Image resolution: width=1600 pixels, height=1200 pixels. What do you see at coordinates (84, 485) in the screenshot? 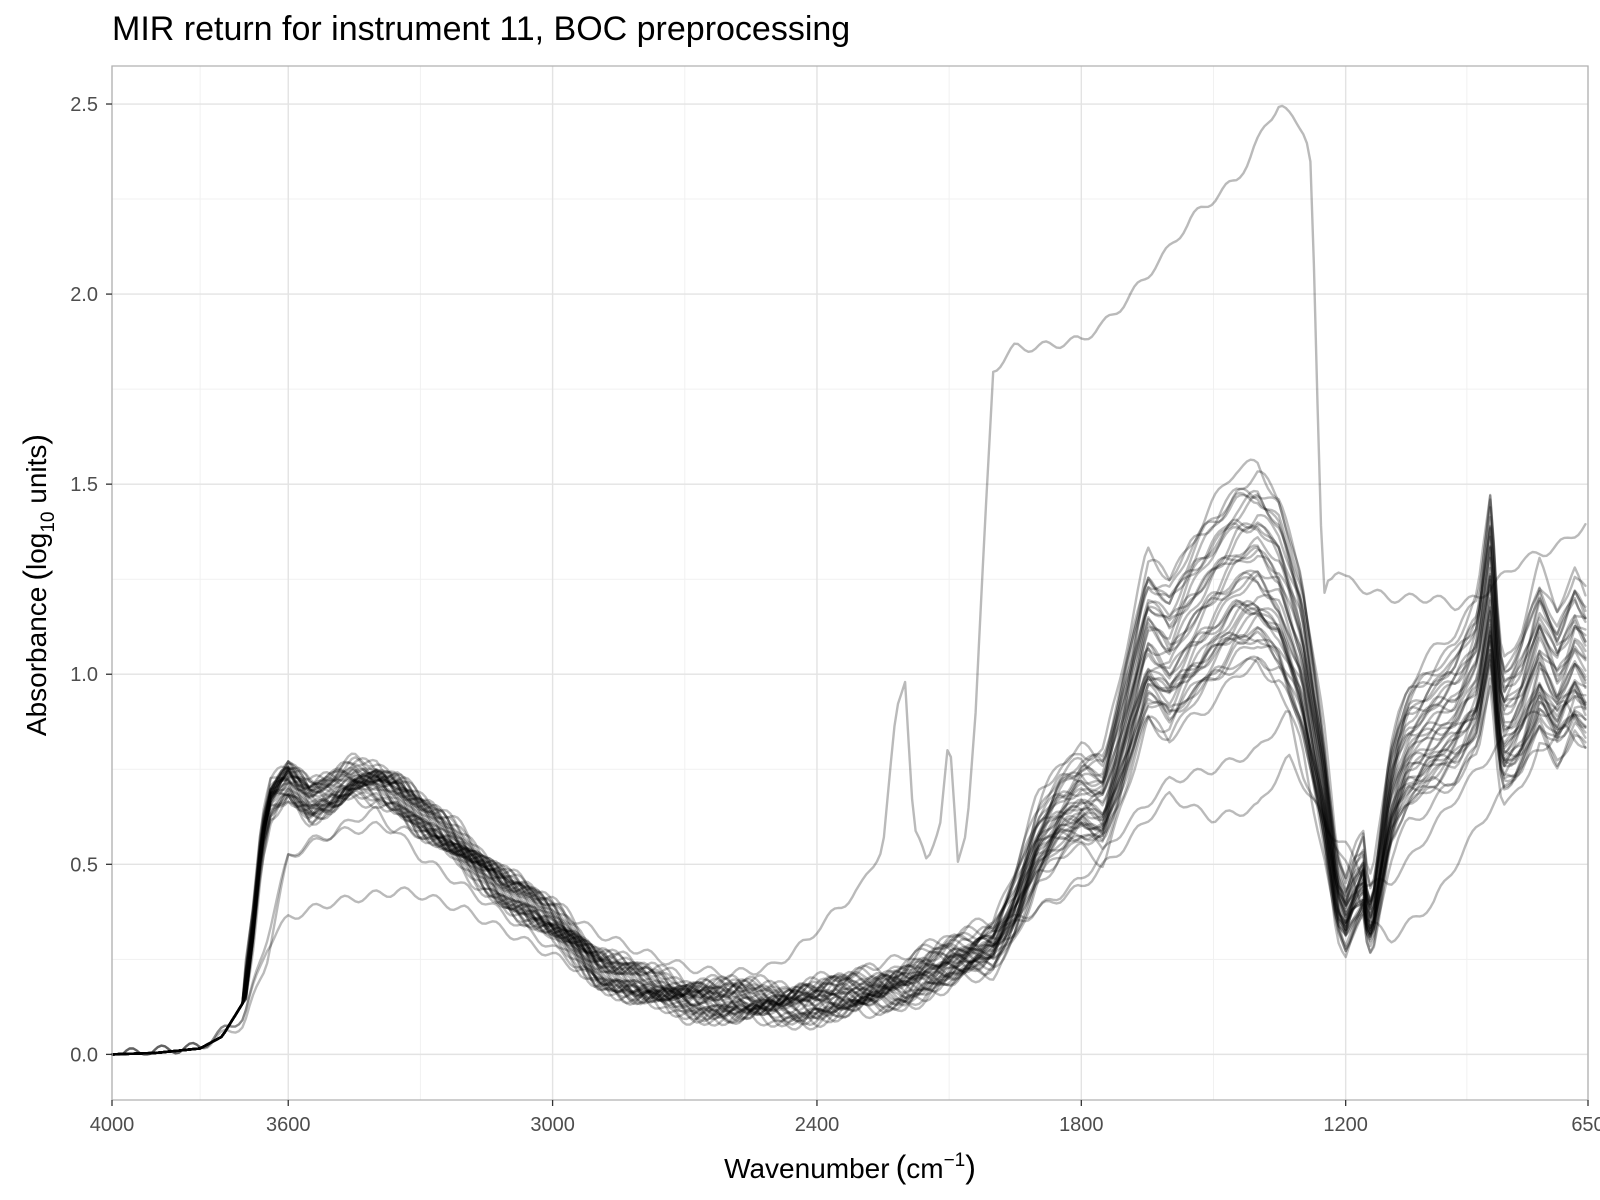
I see `y-tick-label: 1.5` at bounding box center [84, 485].